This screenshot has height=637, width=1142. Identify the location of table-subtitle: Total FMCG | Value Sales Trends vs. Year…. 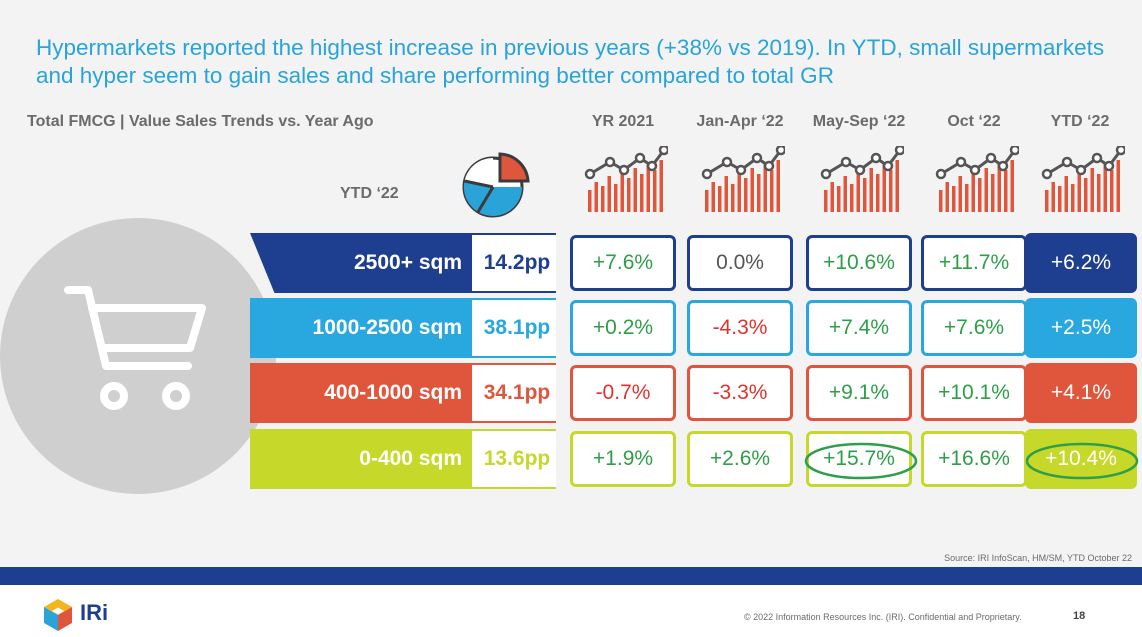
(200, 121).